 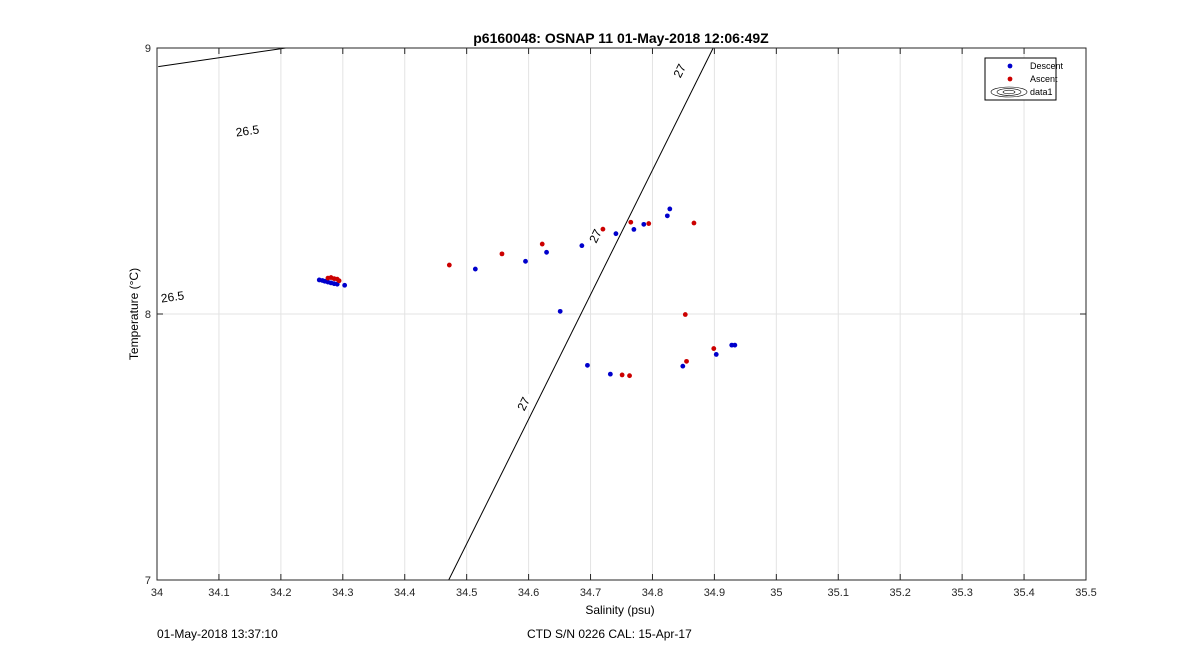 What do you see at coordinates (1009, 92) in the screenshot?
I see `legend-contour-icon` at bounding box center [1009, 92].